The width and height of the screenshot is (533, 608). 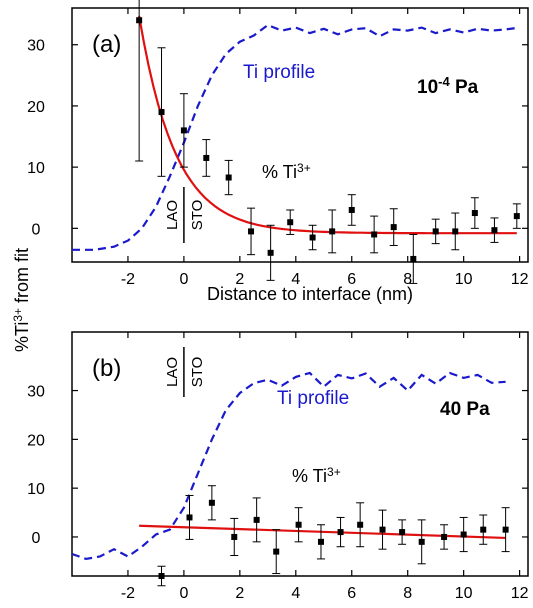 I want to click on panel-a-x-axis-label: Distance to interface (nm), so click(x=310, y=294).